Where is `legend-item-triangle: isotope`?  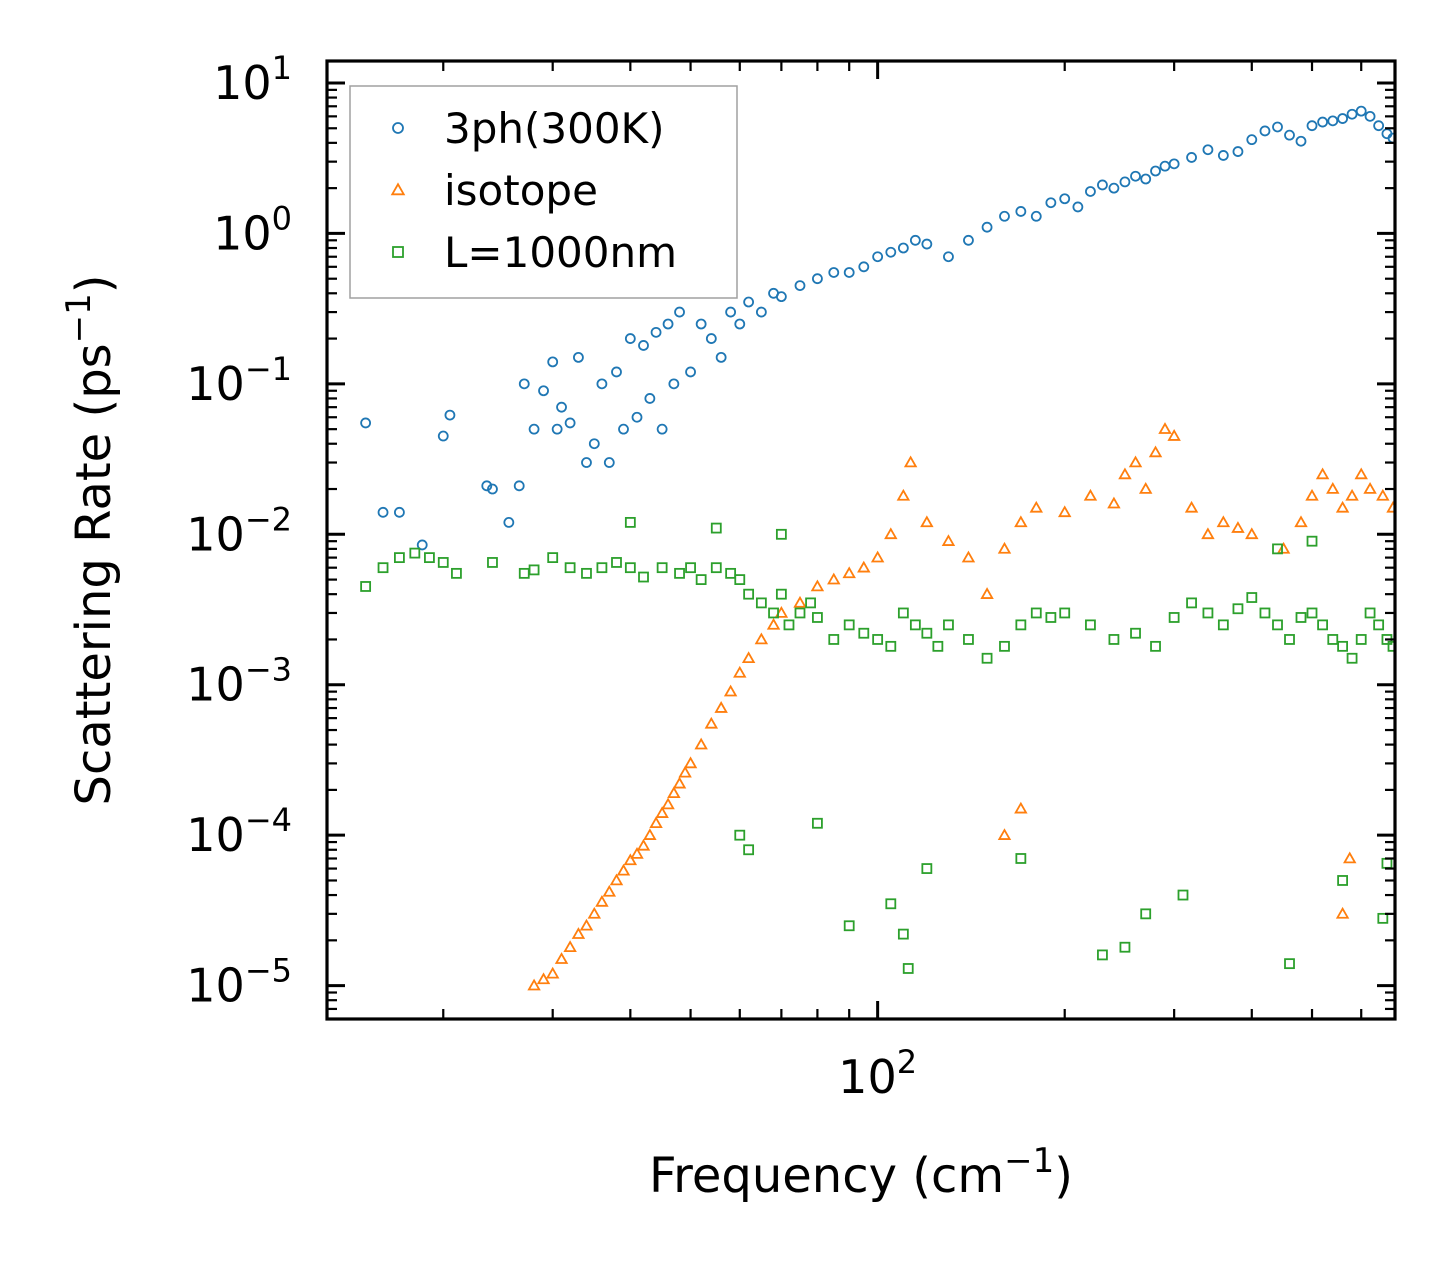 legend-item-triangle: isotope is located at coordinates (494, 190).